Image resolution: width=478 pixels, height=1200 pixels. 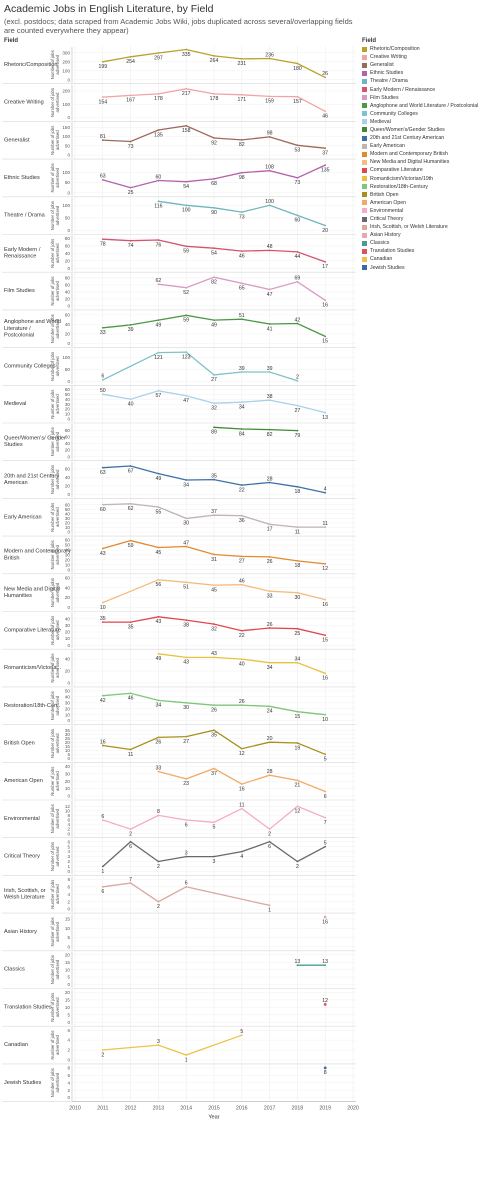 I want to click on legend-label: Medieval, so click(x=380, y=121).